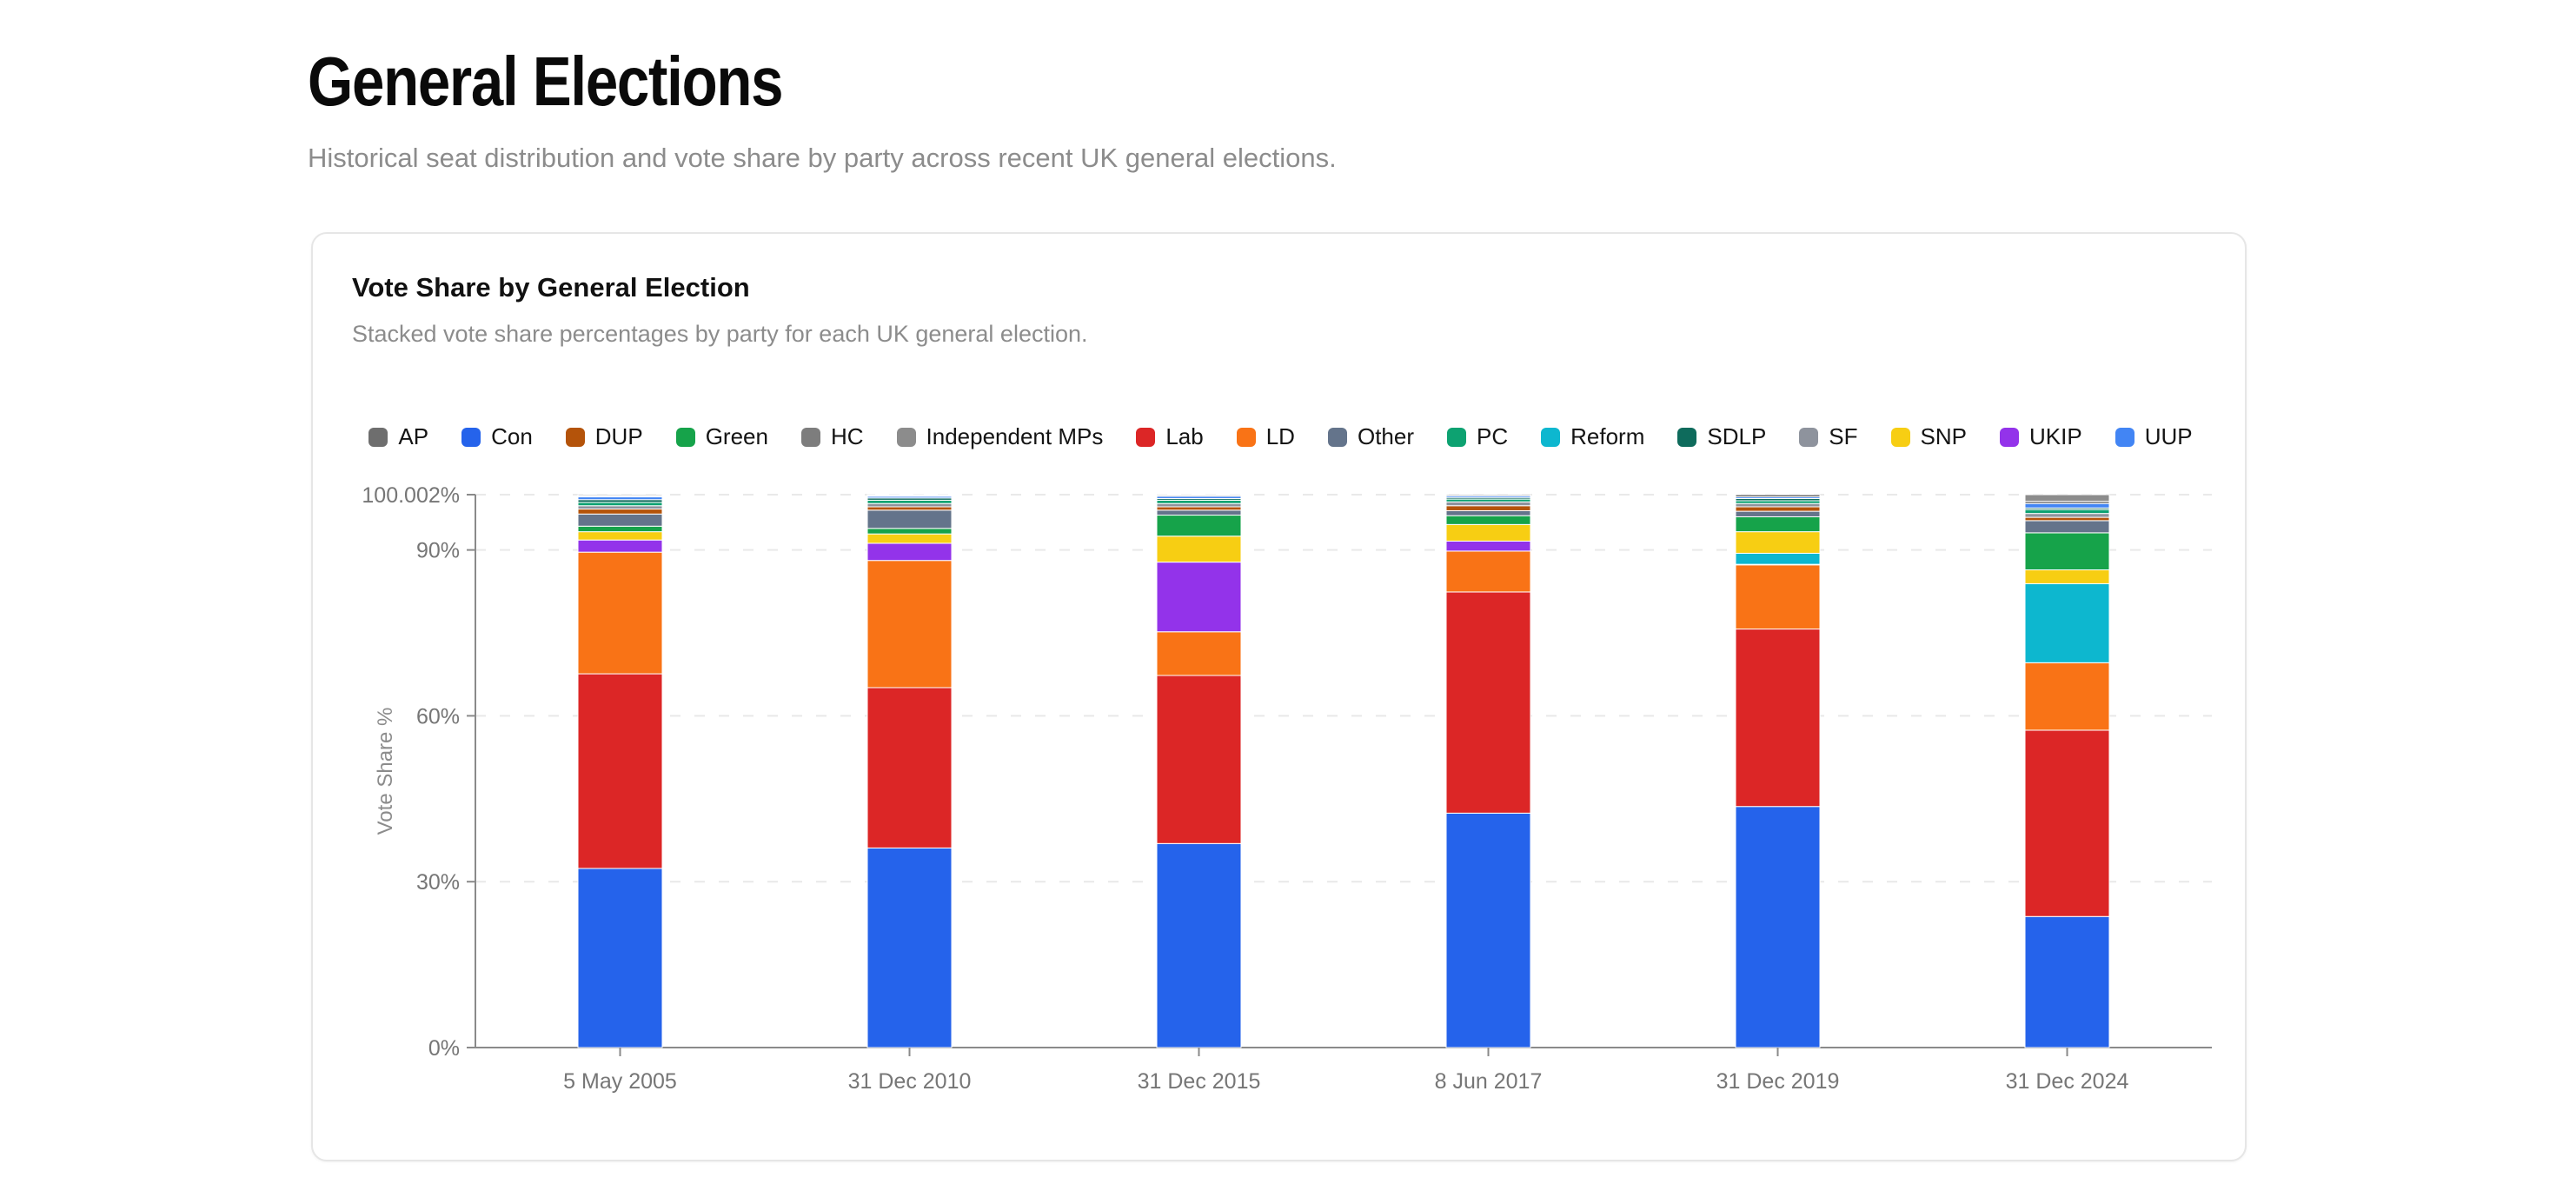 This screenshot has height=1191, width=2576. I want to click on bar-segment-31-dec-2019-sf, so click(1778, 505).